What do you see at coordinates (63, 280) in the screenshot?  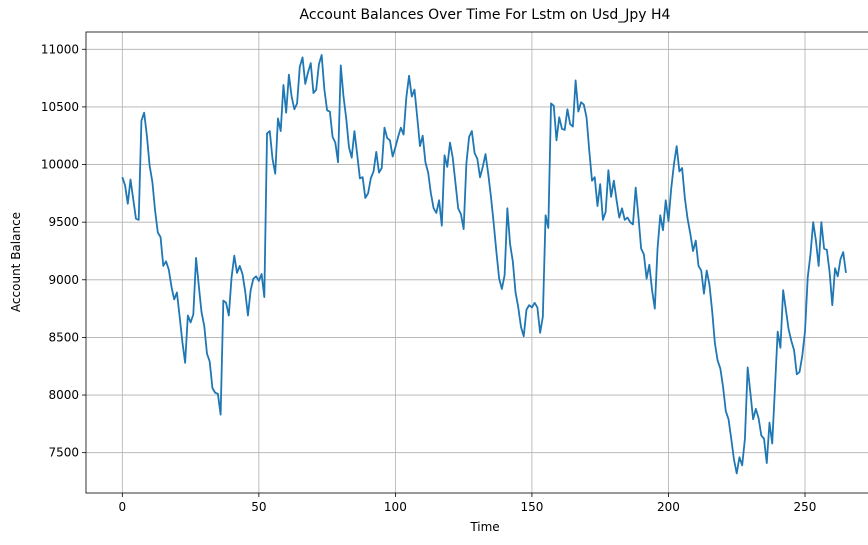 I see `y-tick-label: 9000` at bounding box center [63, 280].